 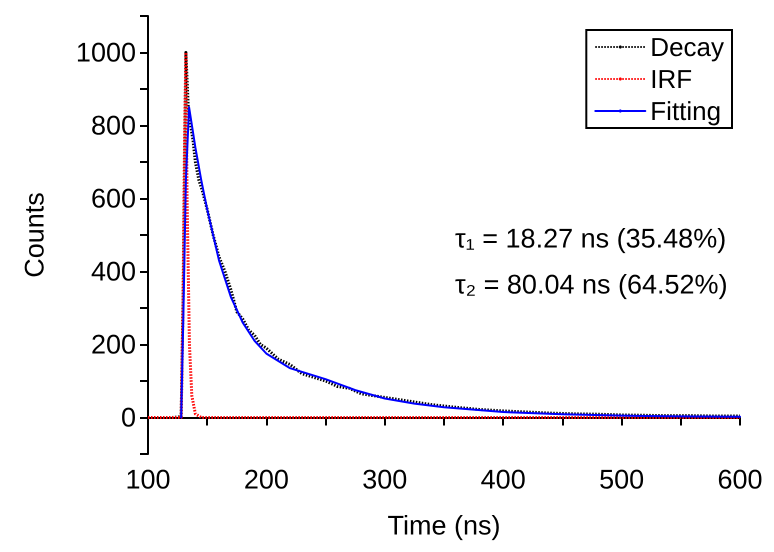 I want to click on x-tick-label: 300, so click(x=385, y=479).